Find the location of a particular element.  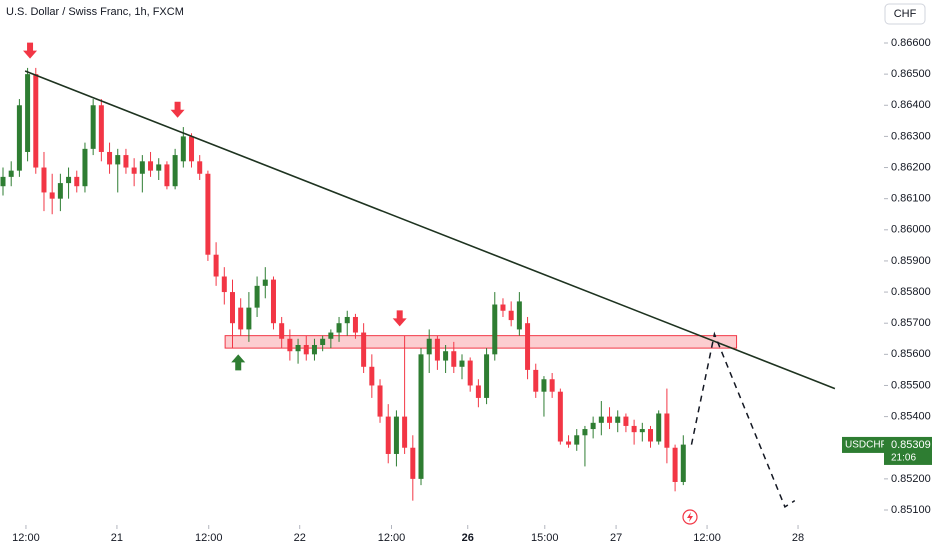

icon-circle is located at coordinates (690, 517).